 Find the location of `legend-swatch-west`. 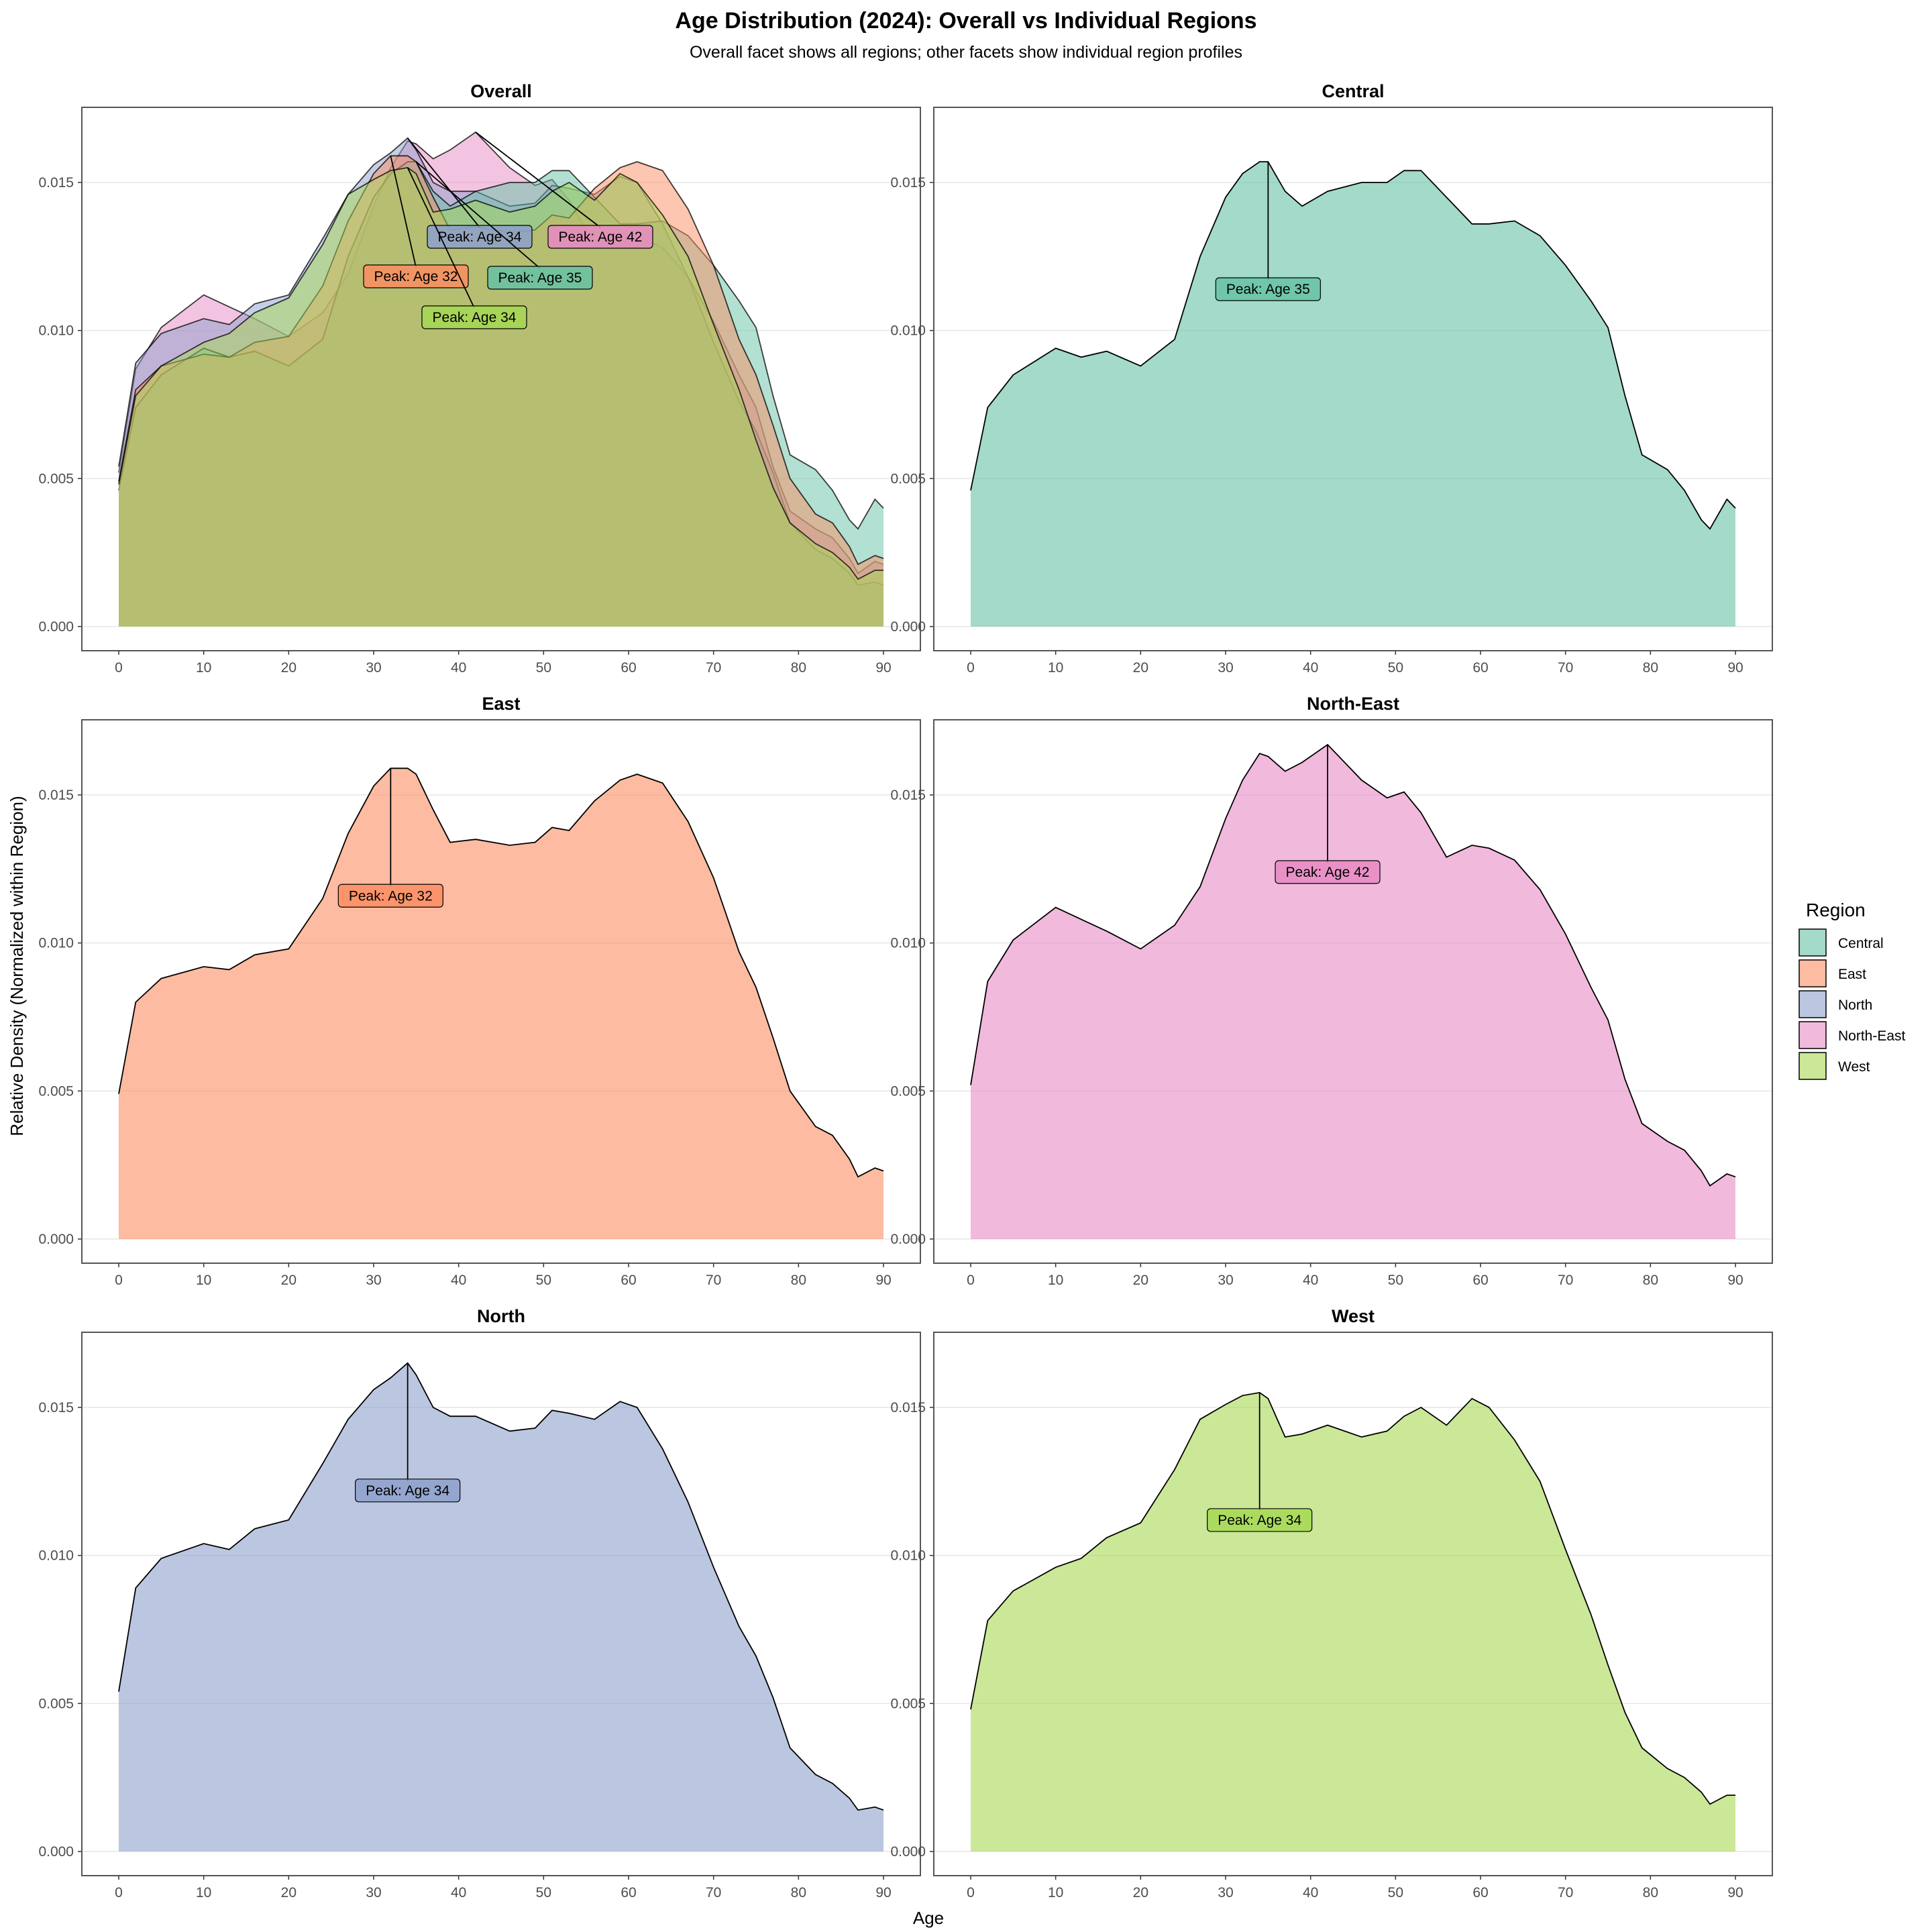

legend-swatch-west is located at coordinates (1813, 1066).